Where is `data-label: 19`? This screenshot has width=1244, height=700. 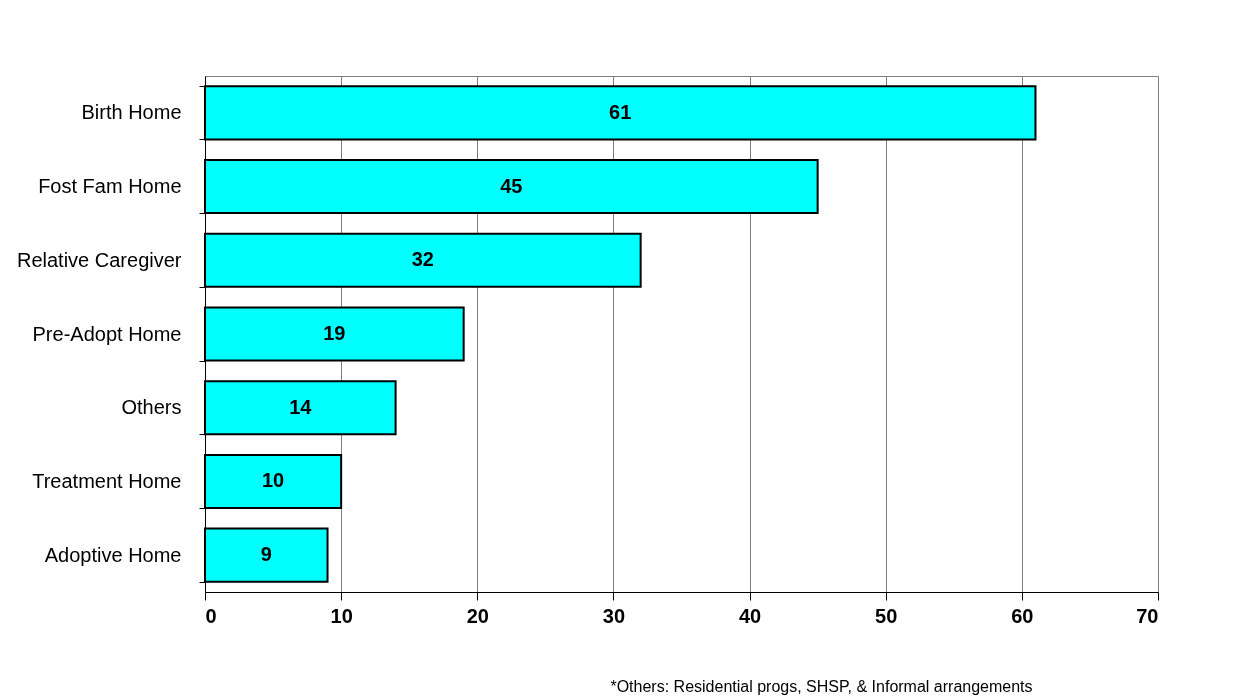
data-label: 19 is located at coordinates (334, 333).